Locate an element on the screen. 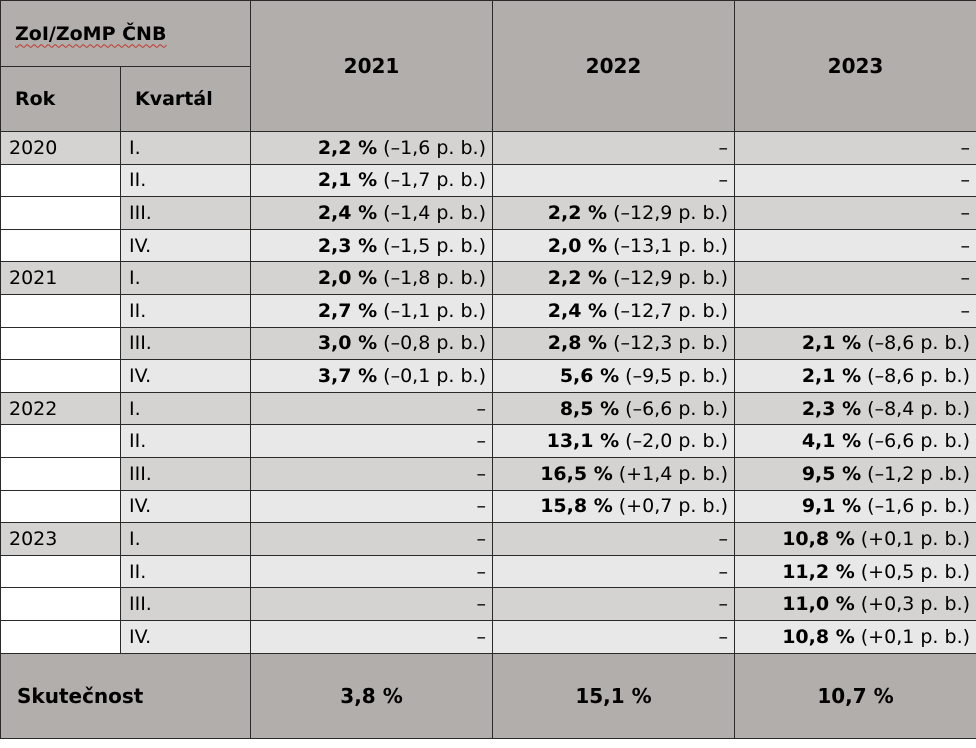 The image size is (976, 748). table-title: ZoI/ZoMP ČNB is located at coordinates (91, 33).